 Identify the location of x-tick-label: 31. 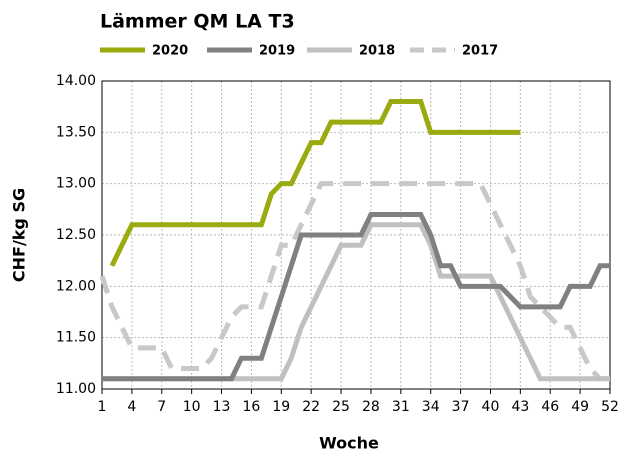
(401, 407).